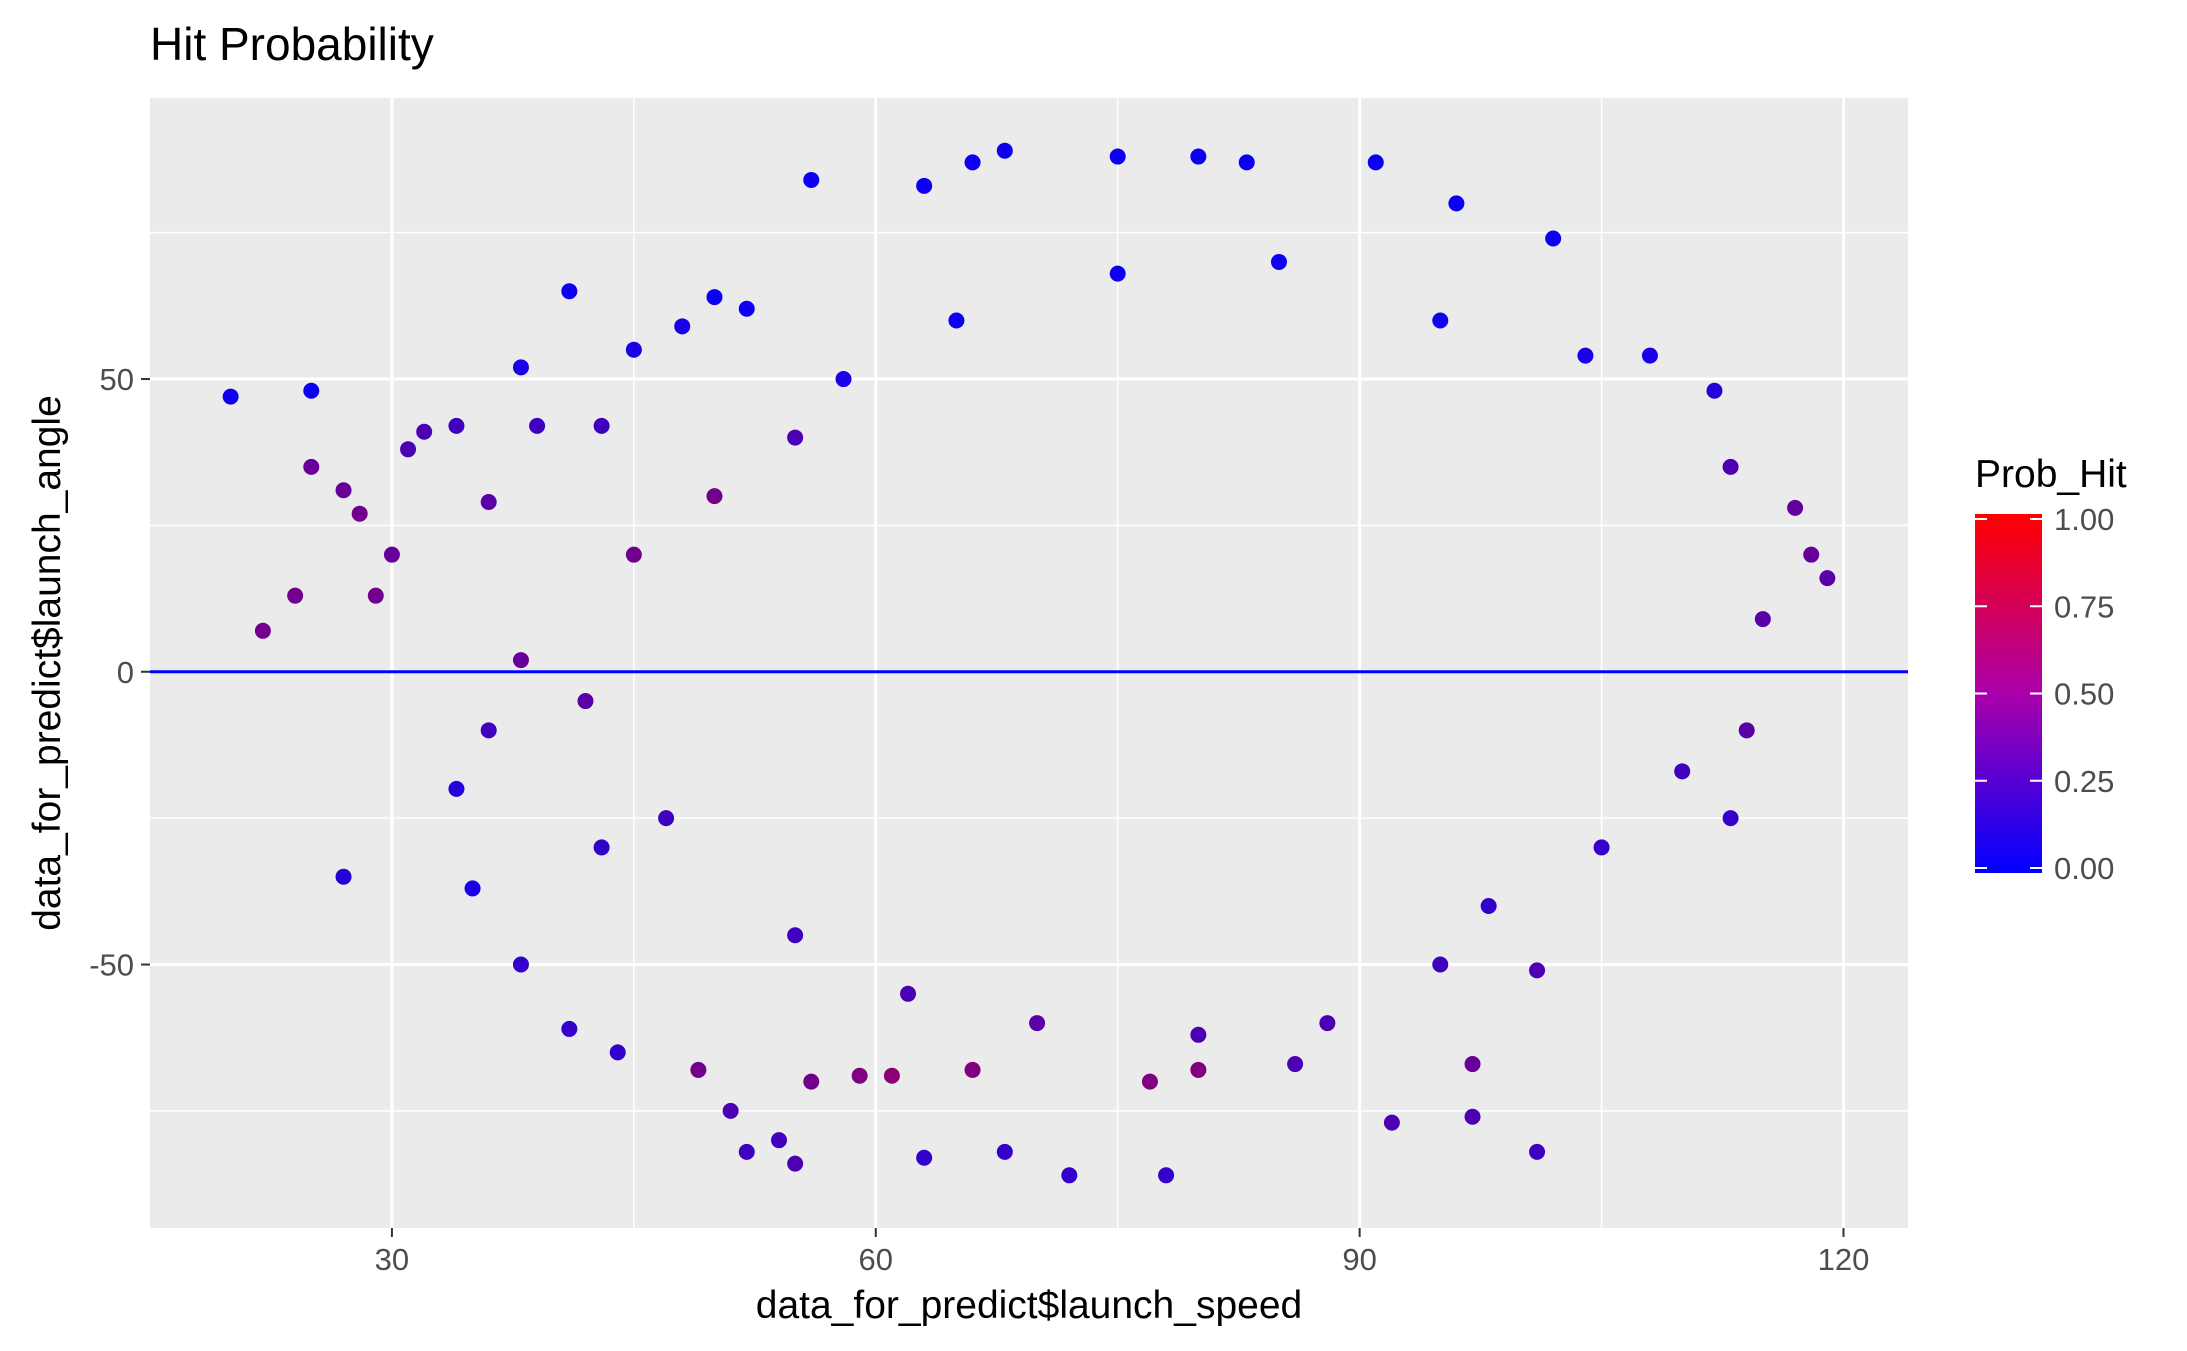 Image resolution: width=2187 pixels, height=1351 pixels. What do you see at coordinates (876, 1259) in the screenshot?
I see `x-tick-label: 60` at bounding box center [876, 1259].